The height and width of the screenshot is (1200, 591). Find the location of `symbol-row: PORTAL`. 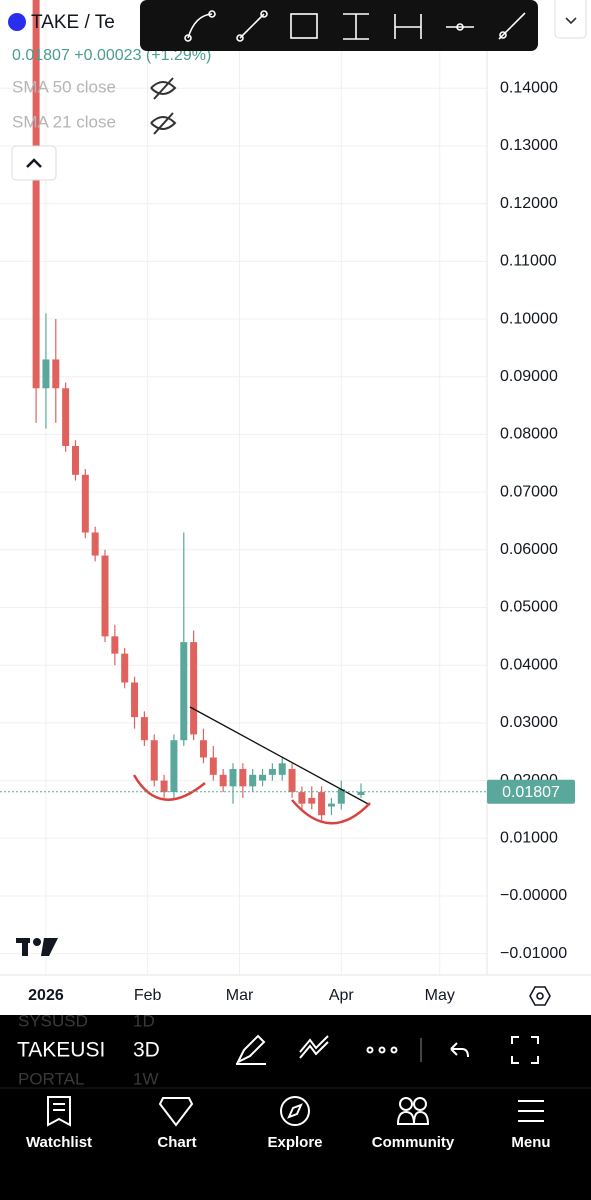

symbol-row: PORTAL is located at coordinates (51, 1078).